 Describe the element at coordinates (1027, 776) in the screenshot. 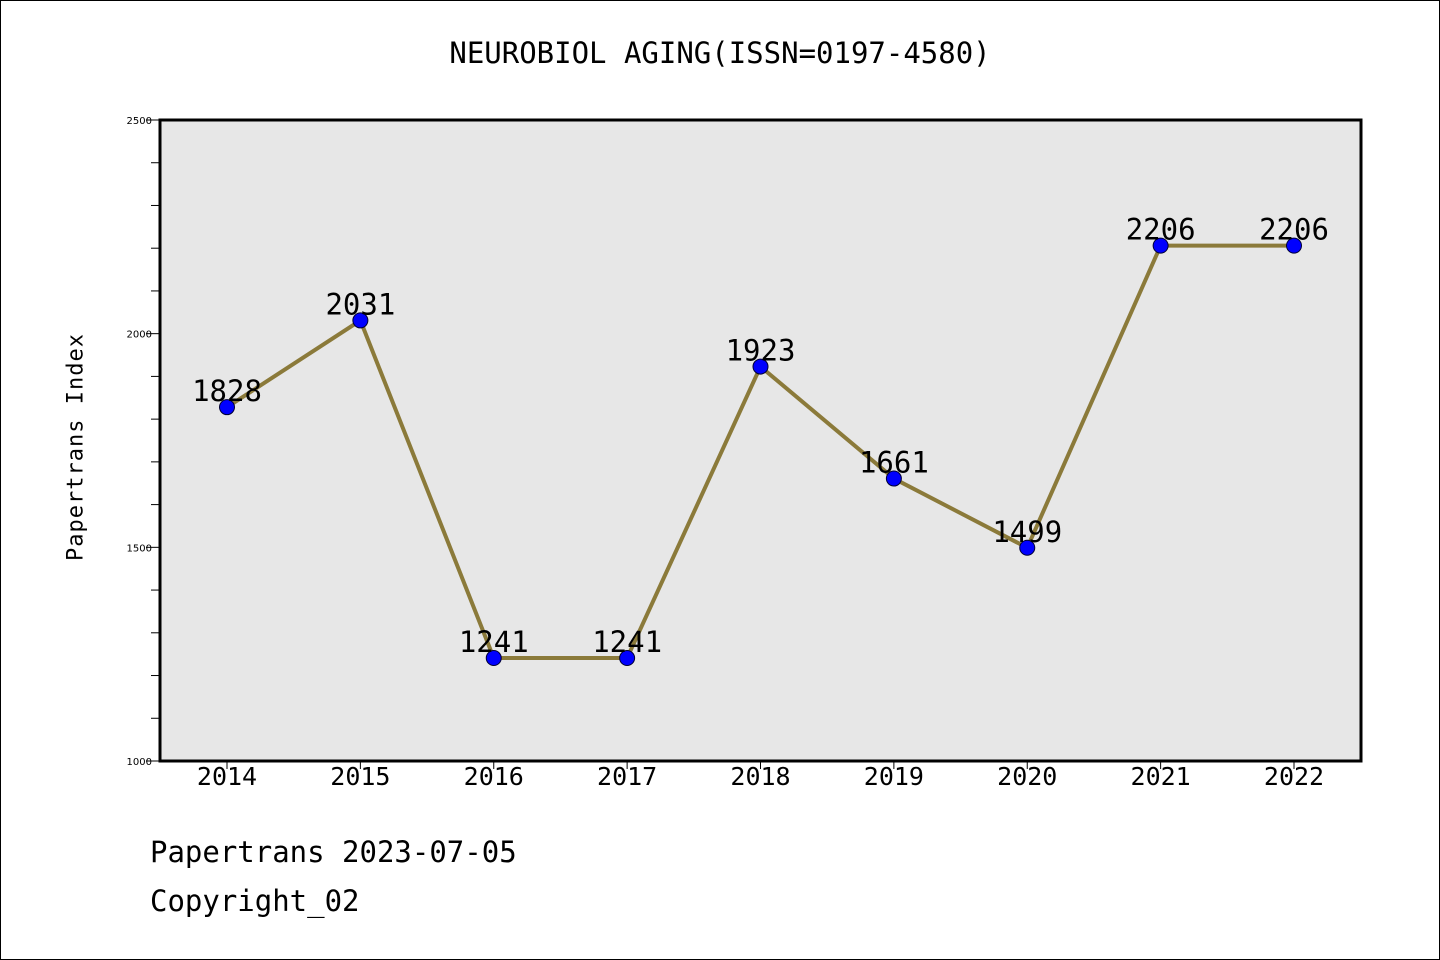

I see `x-tick-label: 2020` at that location.